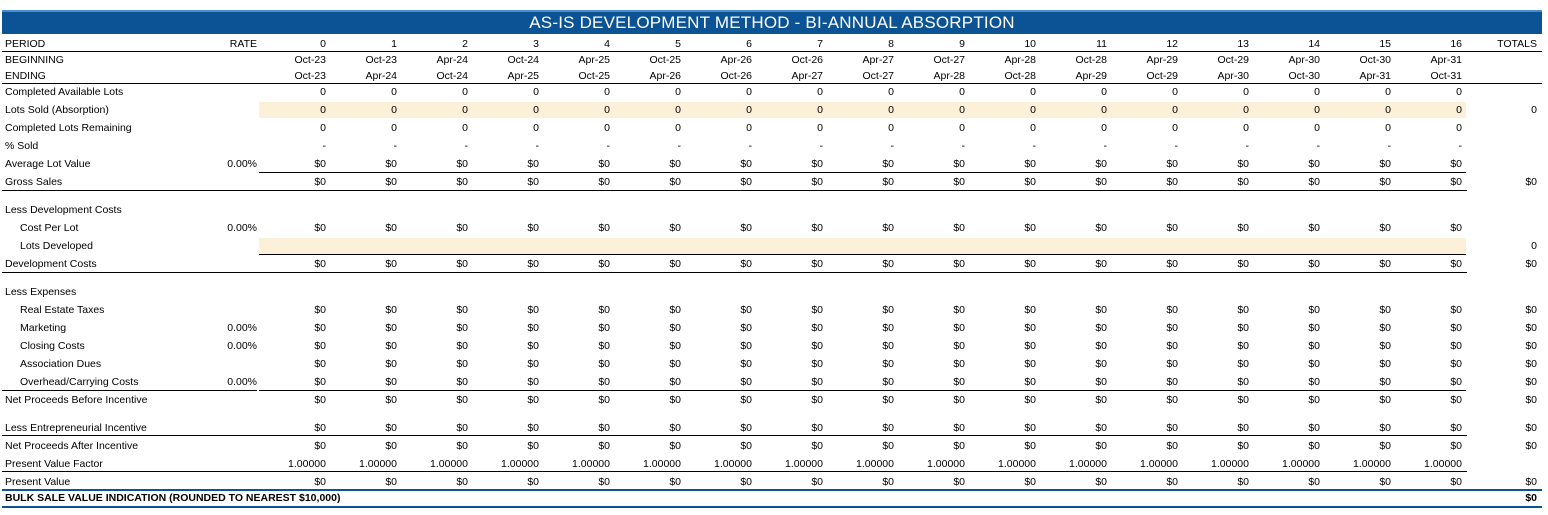 This screenshot has width=1548, height=515. I want to click on period-number: 5, so click(678, 44).